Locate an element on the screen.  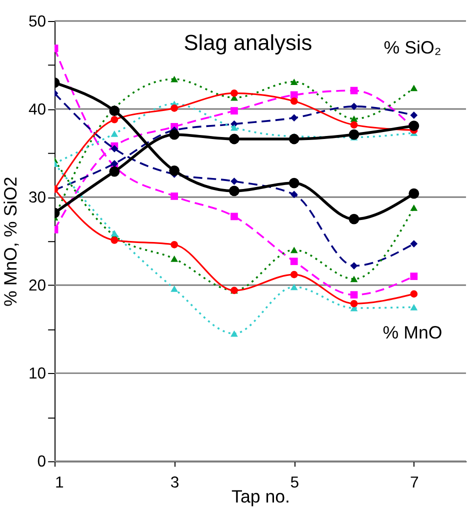
x-tick-label: 3 is located at coordinates (175, 483).